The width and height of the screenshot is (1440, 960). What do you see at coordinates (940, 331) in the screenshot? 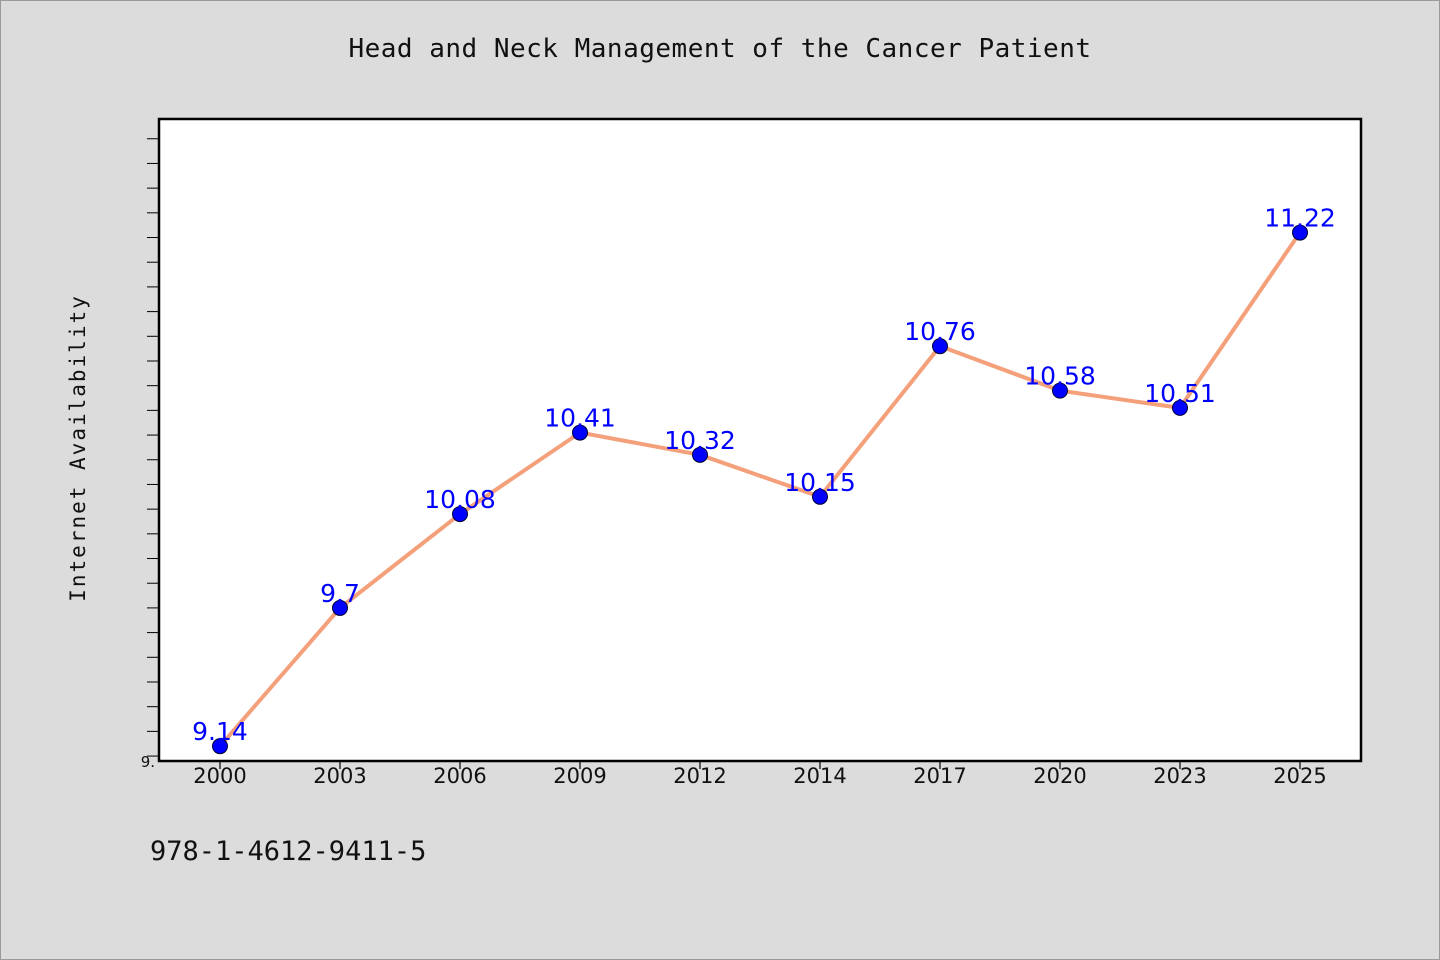
I see `data-label: 10.76` at bounding box center [940, 331].